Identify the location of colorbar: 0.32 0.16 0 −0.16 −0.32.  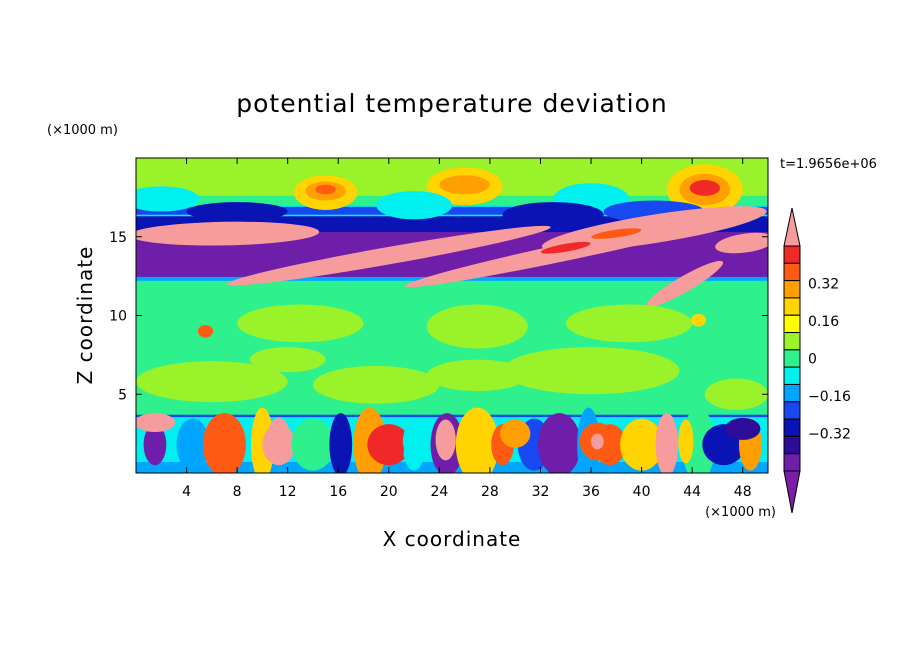
(817, 360).